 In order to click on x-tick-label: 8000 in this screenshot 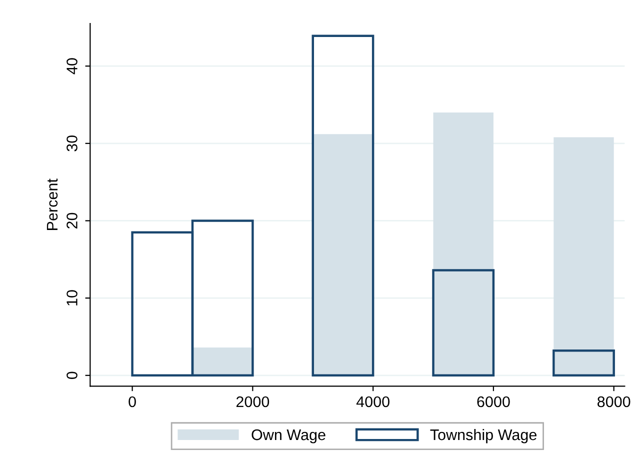, I will do `click(614, 402)`.